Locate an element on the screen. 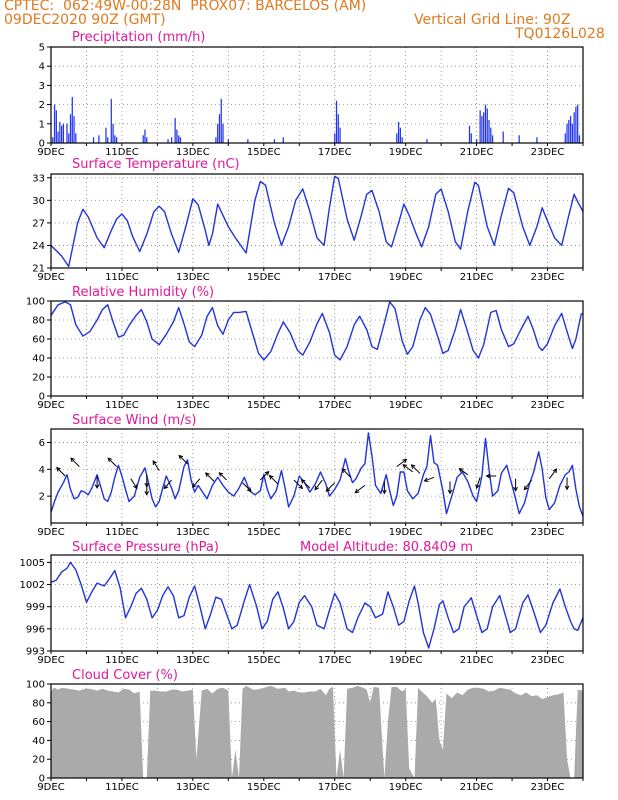 The image size is (618, 800). panel3-ytick-label: 20 is located at coordinates (38, 378).